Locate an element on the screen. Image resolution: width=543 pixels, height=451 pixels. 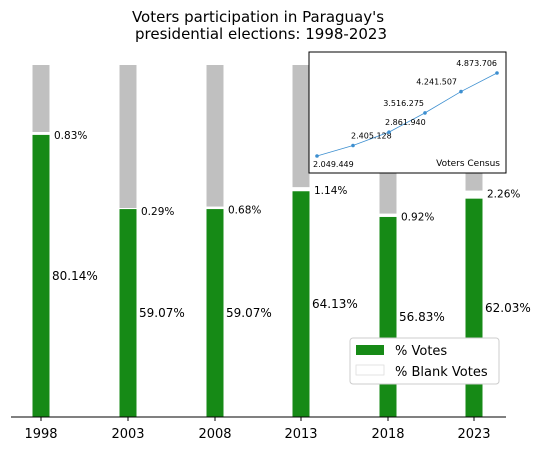
x-tick-label-2008: 2008 is located at coordinates (214, 434).